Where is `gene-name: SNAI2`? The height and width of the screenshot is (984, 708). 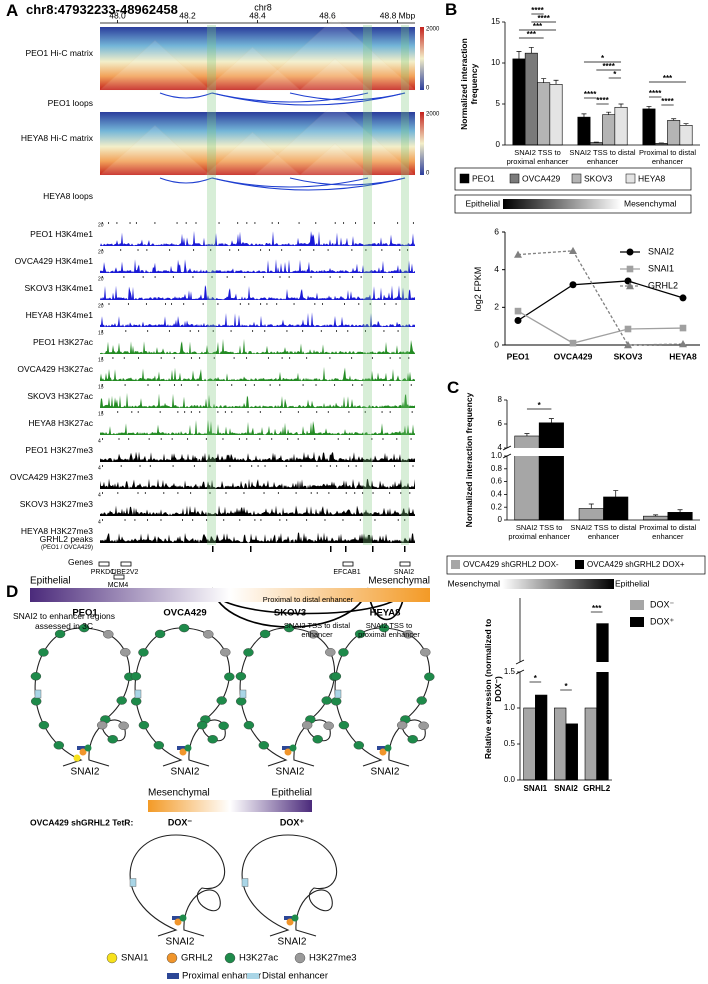
gene-name: SNAI2 is located at coordinates (404, 572).